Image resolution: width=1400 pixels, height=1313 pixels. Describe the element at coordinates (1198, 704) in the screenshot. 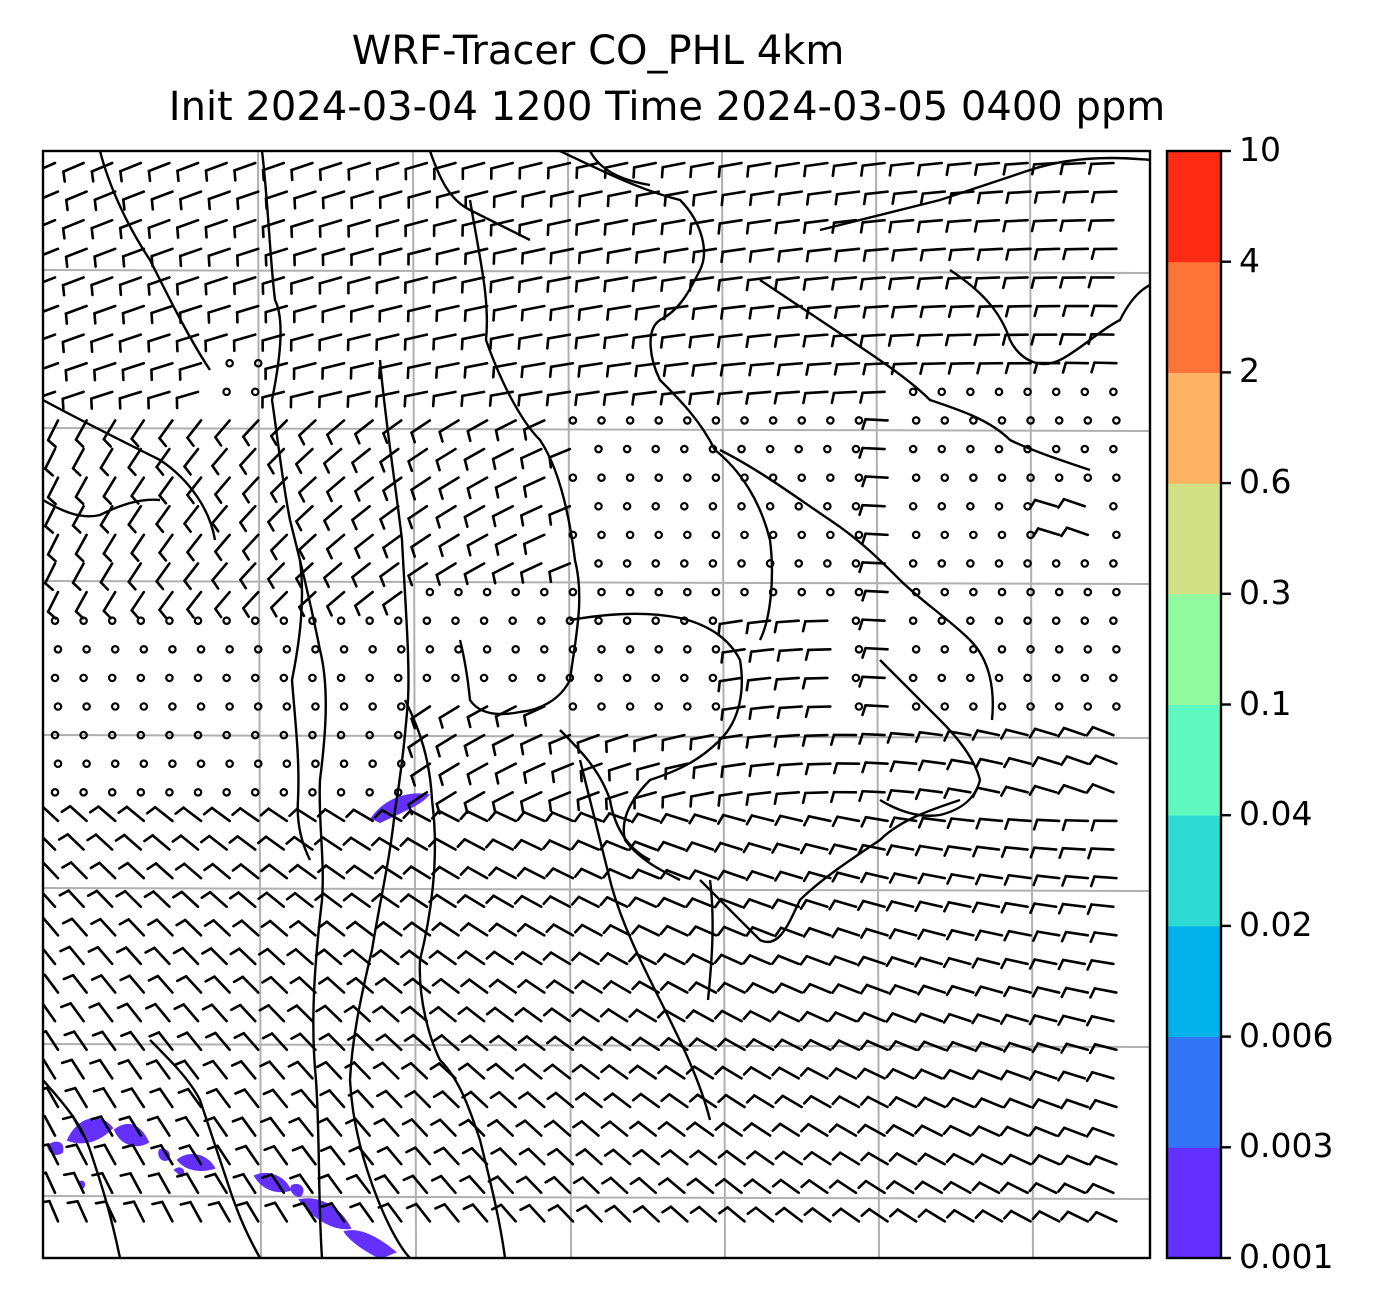

I see `colorbar` at that location.